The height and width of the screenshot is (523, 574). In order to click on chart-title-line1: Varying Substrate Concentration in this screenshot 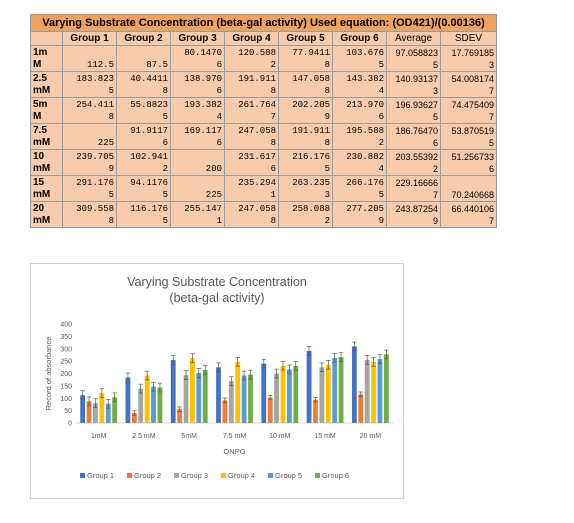, I will do `click(217, 282)`.